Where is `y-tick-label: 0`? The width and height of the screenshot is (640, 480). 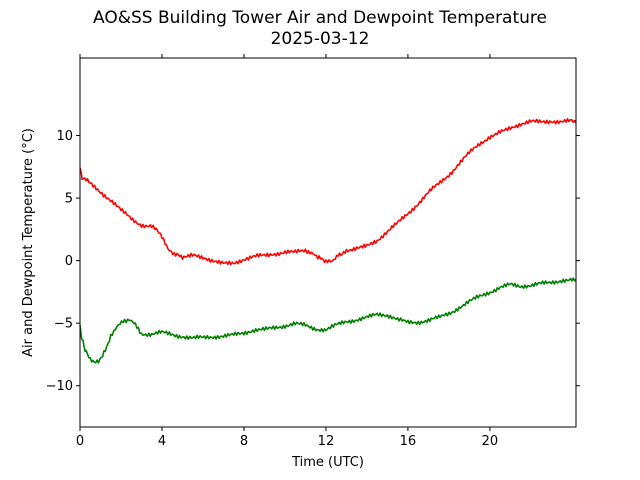
y-tick-label: 0 is located at coordinates (69, 261).